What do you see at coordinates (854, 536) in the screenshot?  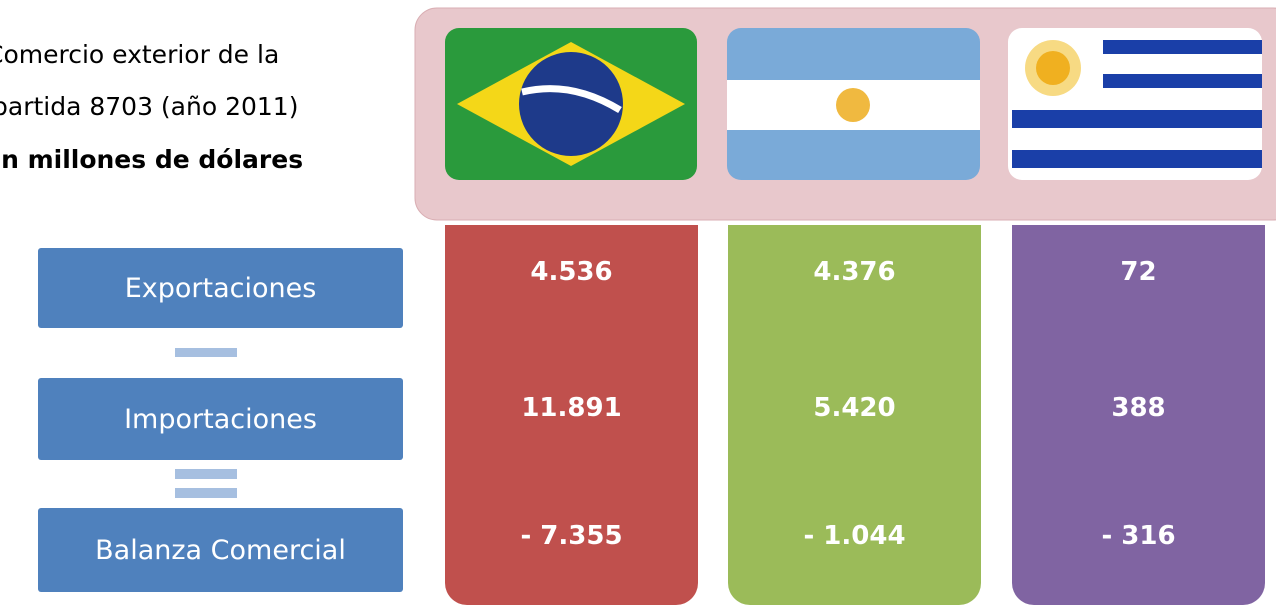 I see `value: - 1.044` at bounding box center [854, 536].